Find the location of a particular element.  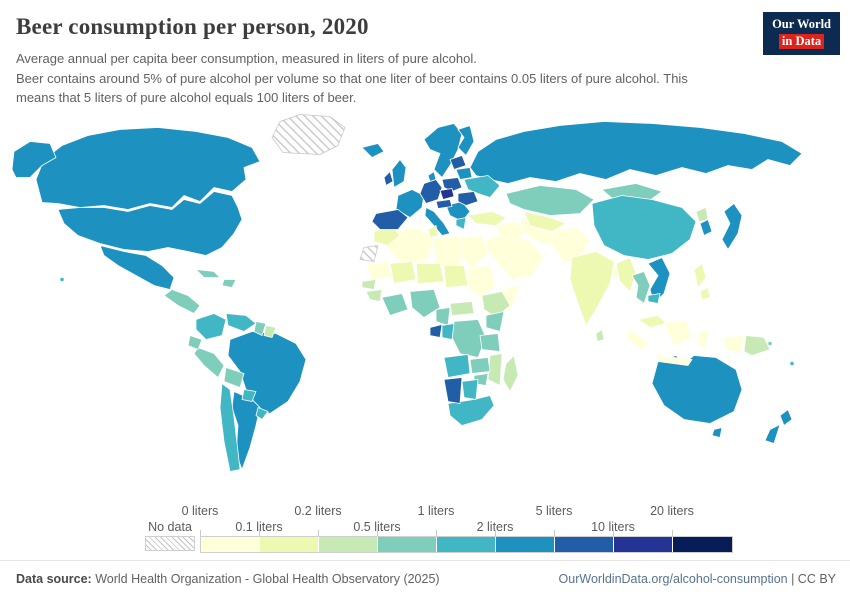

country-cuba is located at coordinates (208, 273).